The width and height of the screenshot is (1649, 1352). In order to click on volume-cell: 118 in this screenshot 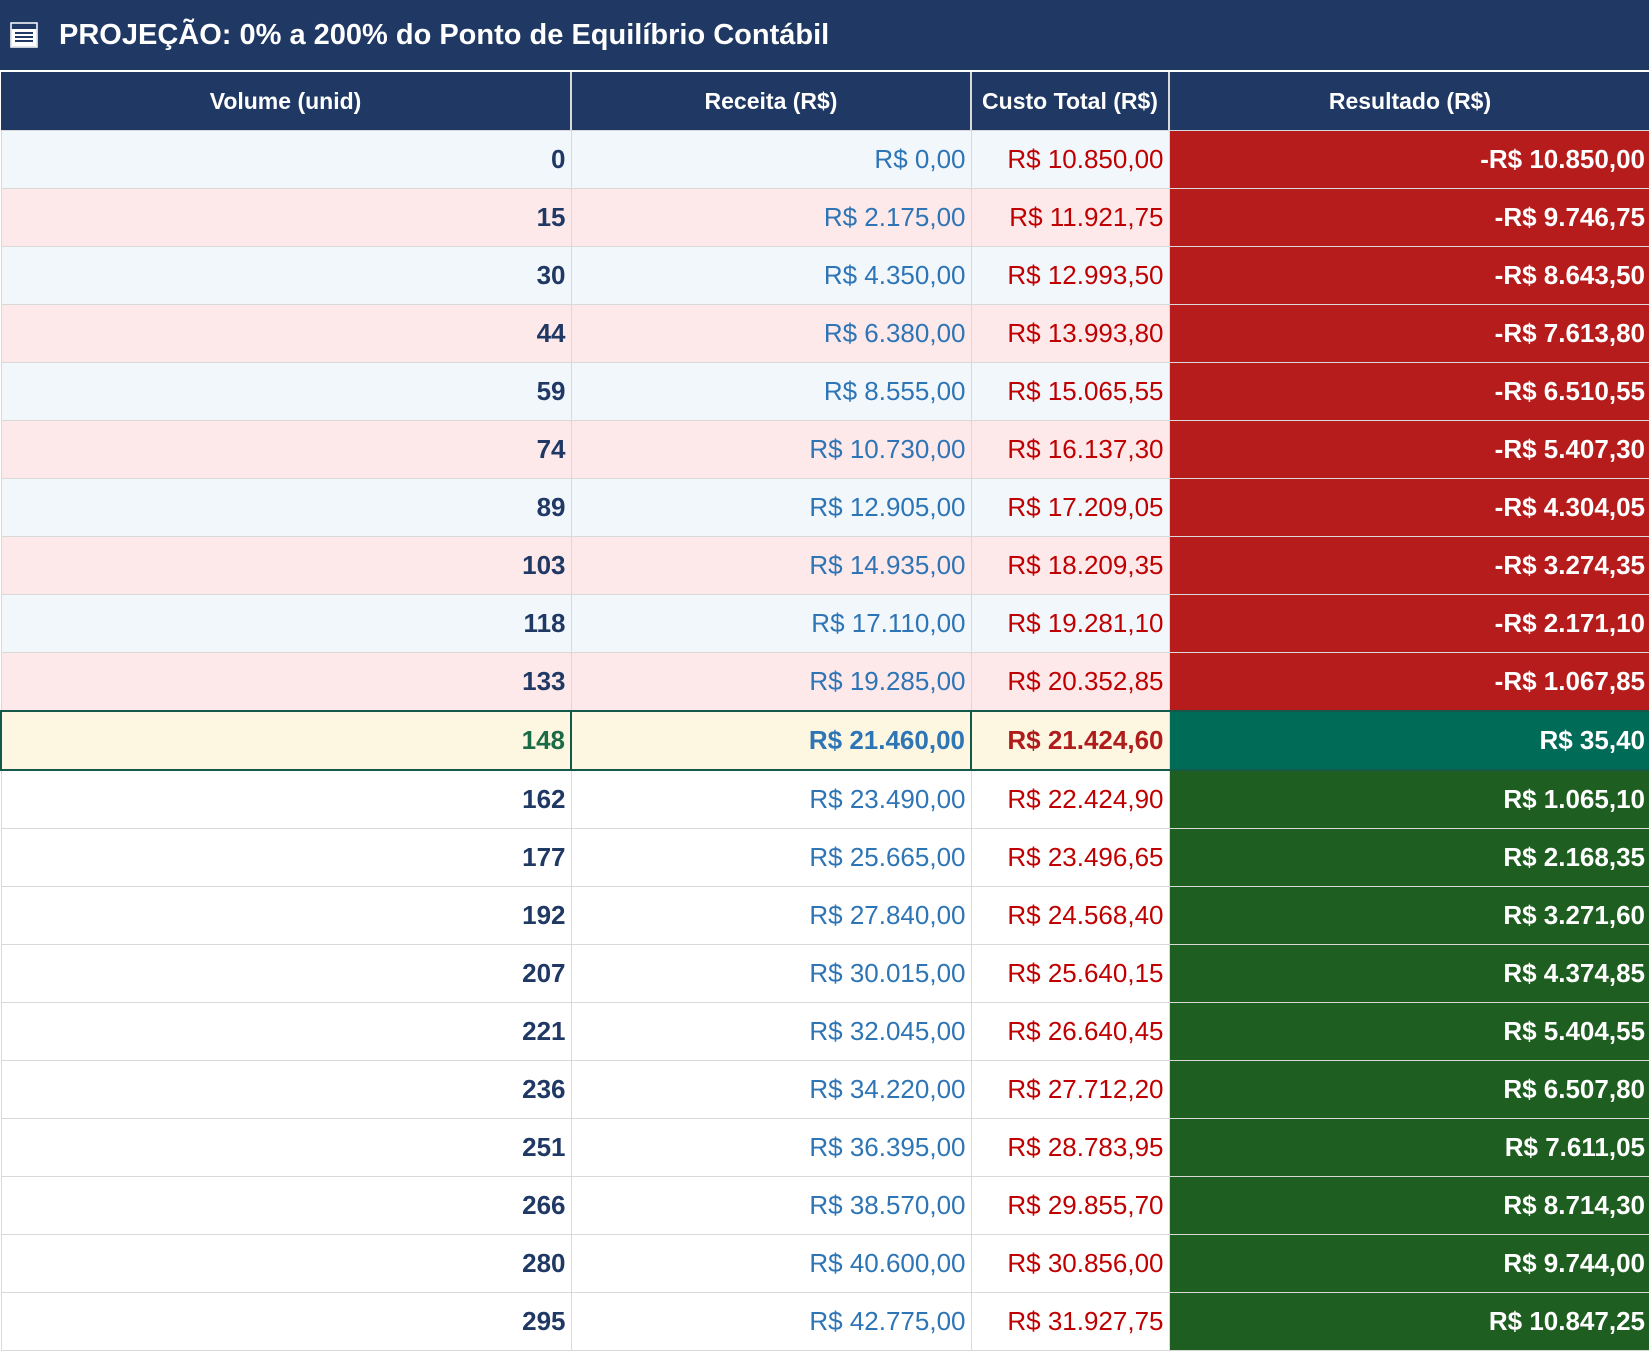, I will do `click(285, 623)`.